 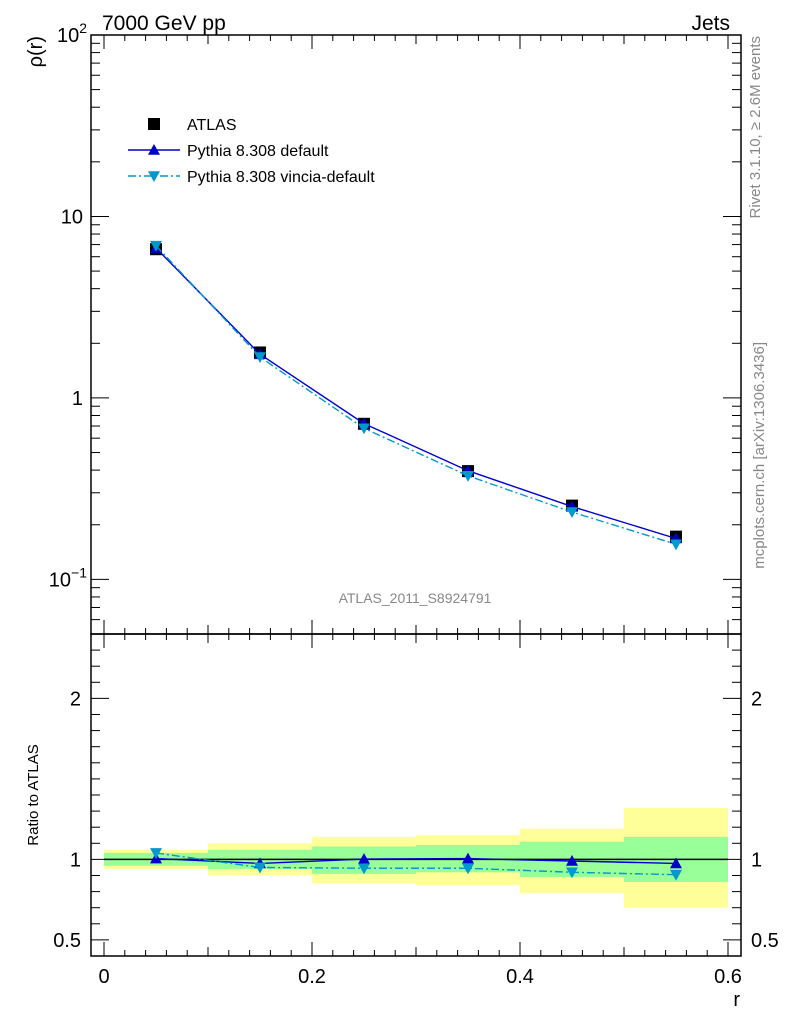 What do you see at coordinates (258, 151) in the screenshot?
I see `legend-label: Pythia 8.308 default` at bounding box center [258, 151].